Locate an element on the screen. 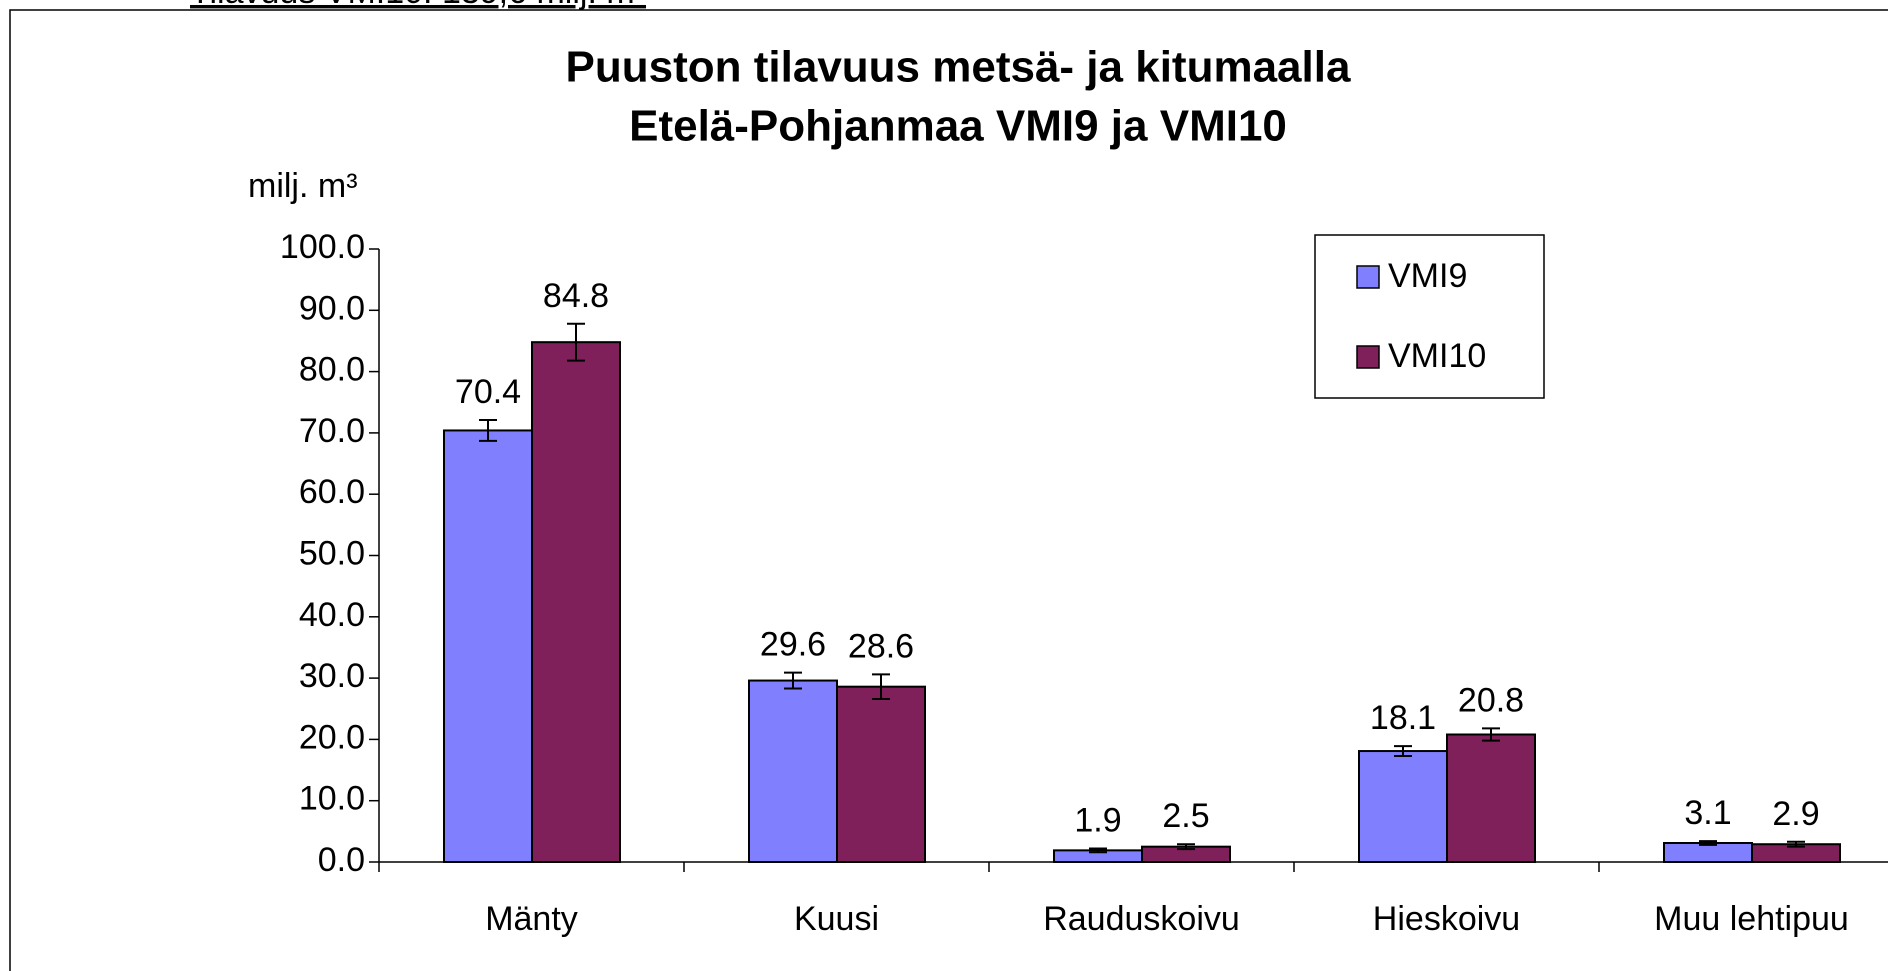 Image resolution: width=1888 pixels, height=971 pixels. data-label: 28.6 is located at coordinates (881, 646).